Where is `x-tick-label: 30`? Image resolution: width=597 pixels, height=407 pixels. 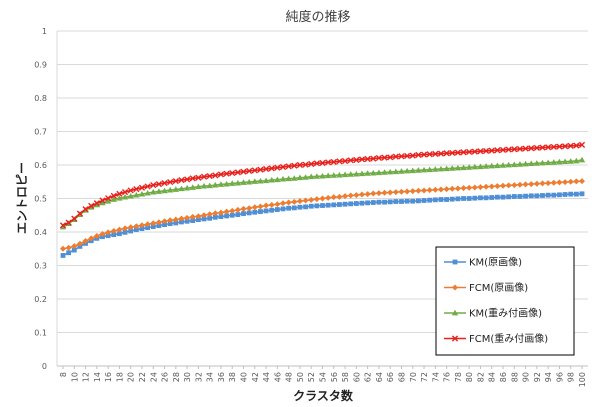
x-tick-label: 30 is located at coordinates (187, 377).